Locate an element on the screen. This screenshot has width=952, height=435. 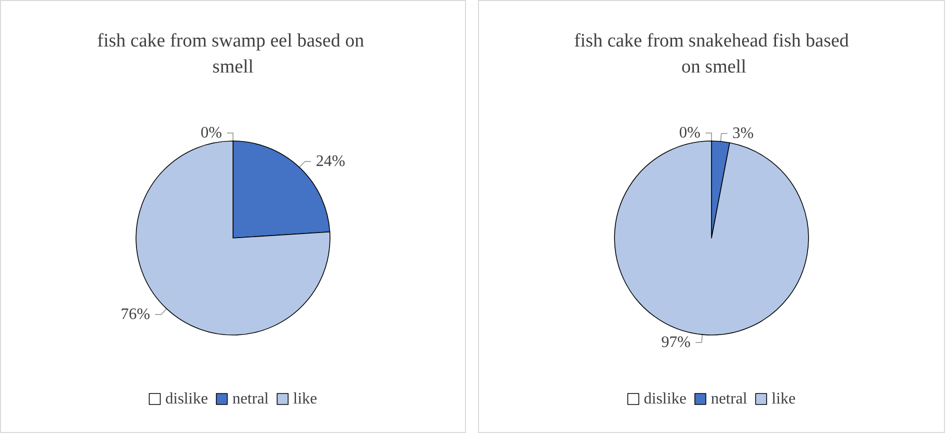
chart-title: fish cake from swamp eel based on smell is located at coordinates (233, 54).